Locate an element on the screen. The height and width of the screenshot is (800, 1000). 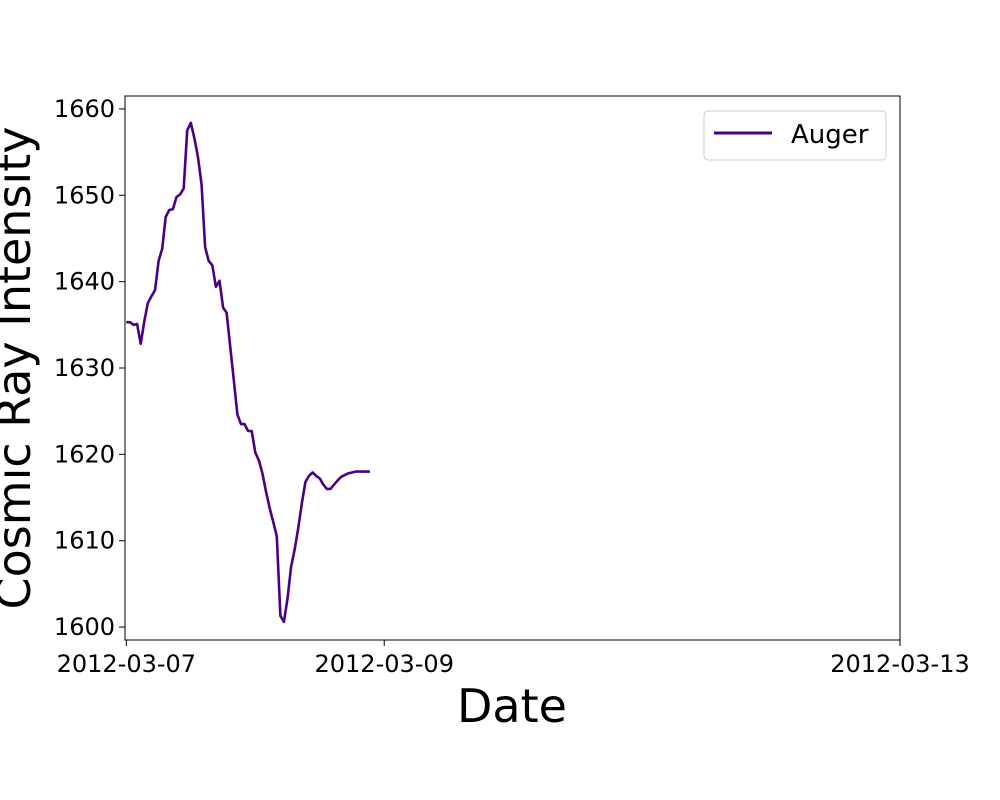
y-tick-label: 1620 is located at coordinates (84, 454).